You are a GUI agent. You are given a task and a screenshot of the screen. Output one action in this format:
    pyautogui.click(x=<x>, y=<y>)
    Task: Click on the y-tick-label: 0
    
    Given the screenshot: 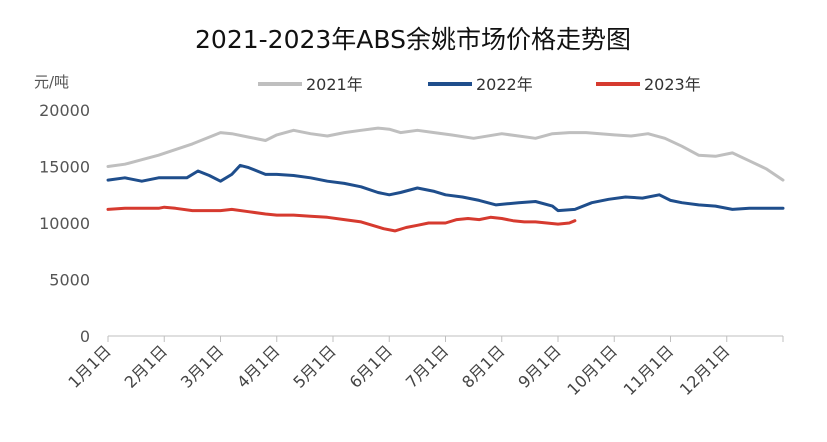 What is the action you would take?
    pyautogui.click(x=85, y=336)
    